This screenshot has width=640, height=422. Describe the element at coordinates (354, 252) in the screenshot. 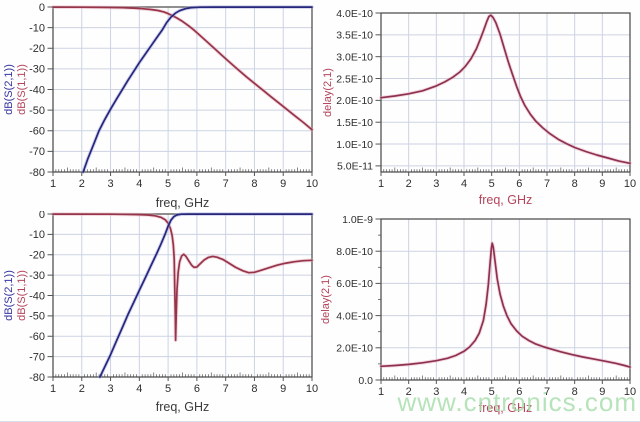

I see `y-tick-label: 8.0E-10` at that location.